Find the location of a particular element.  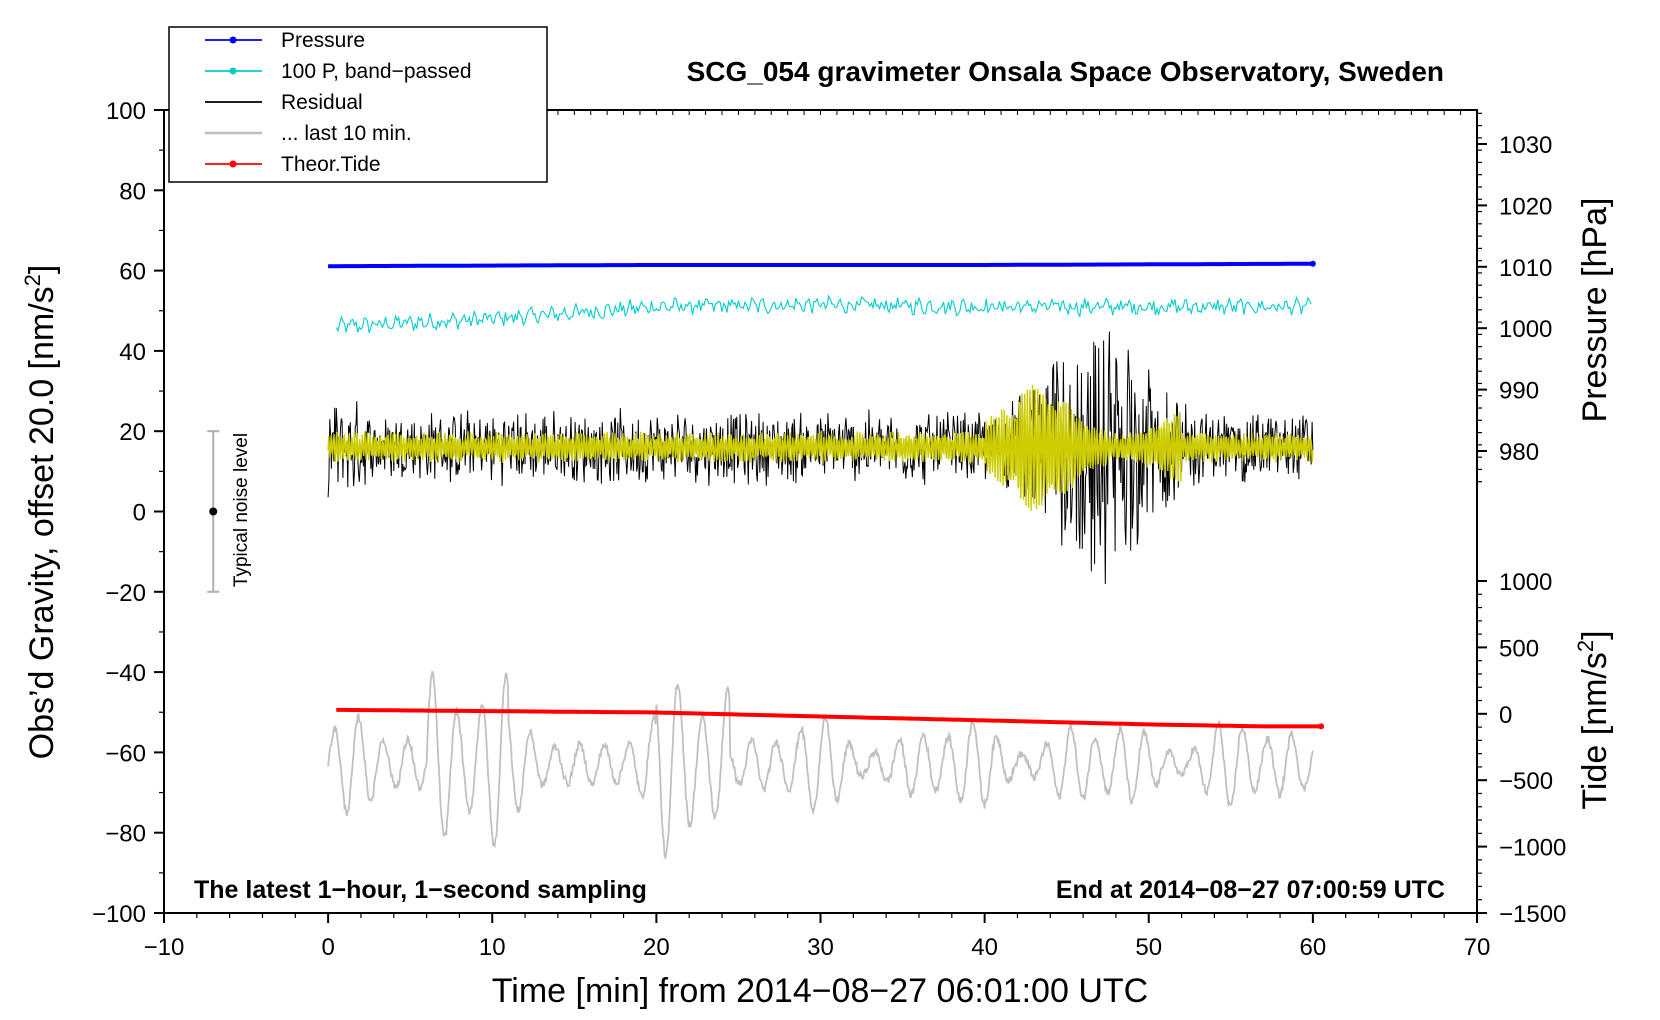

y-axis-label-pressure: Pressure [hPa] is located at coordinates (1595, 310).